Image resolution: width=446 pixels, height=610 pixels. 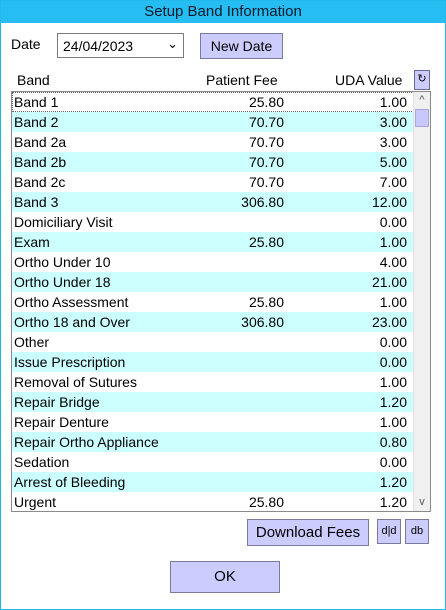 What do you see at coordinates (72, 322) in the screenshot?
I see `band-name-cell: Ortho 18 and Over` at bounding box center [72, 322].